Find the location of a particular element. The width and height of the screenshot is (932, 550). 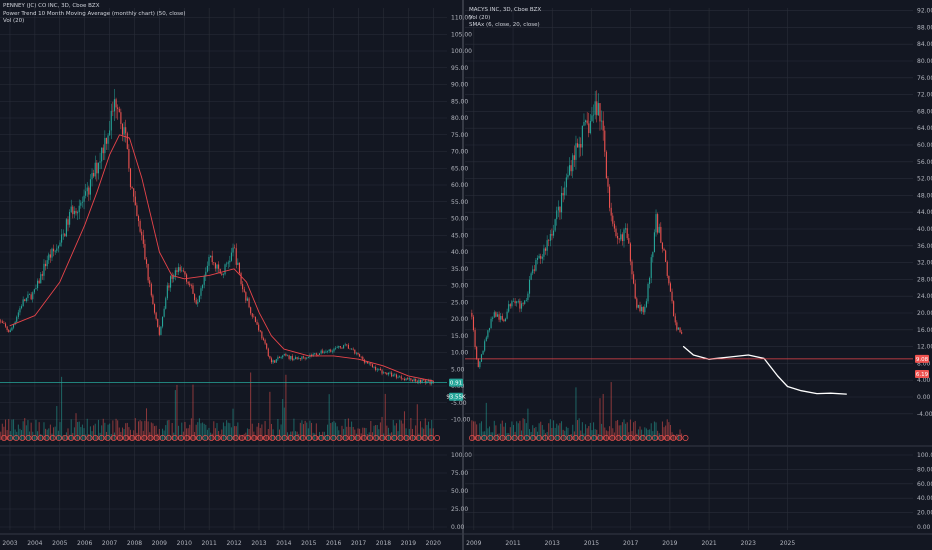

left-symbol-title: PENNEY (JC) CO INC, 3D, Cboe BZX is located at coordinates (51, 6).